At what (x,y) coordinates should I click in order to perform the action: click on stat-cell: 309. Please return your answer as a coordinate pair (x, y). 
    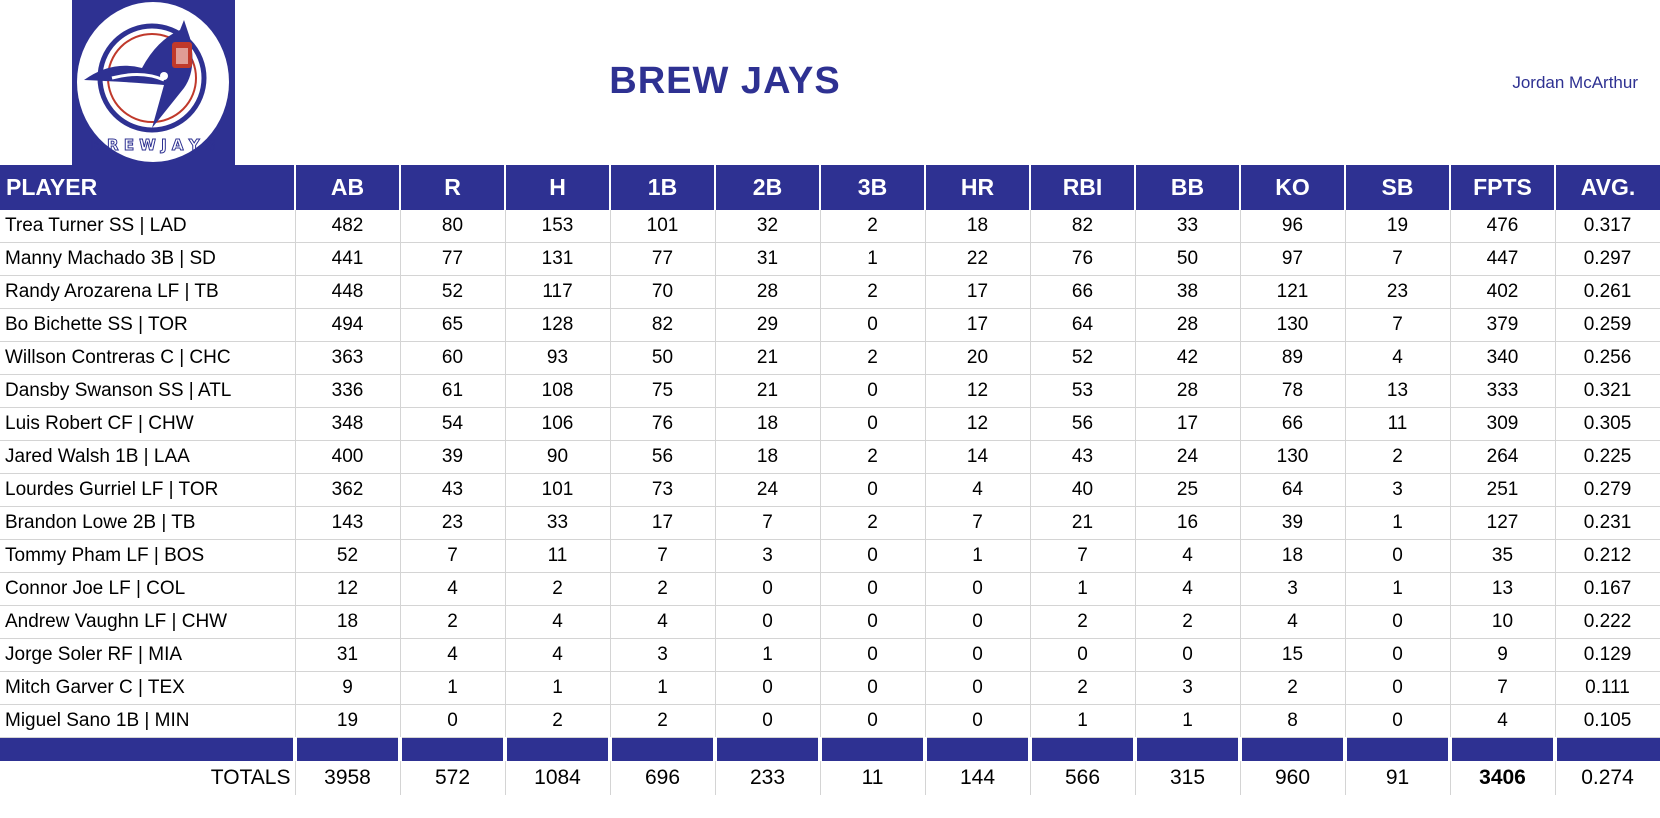
    Looking at the image, I should click on (1502, 424).